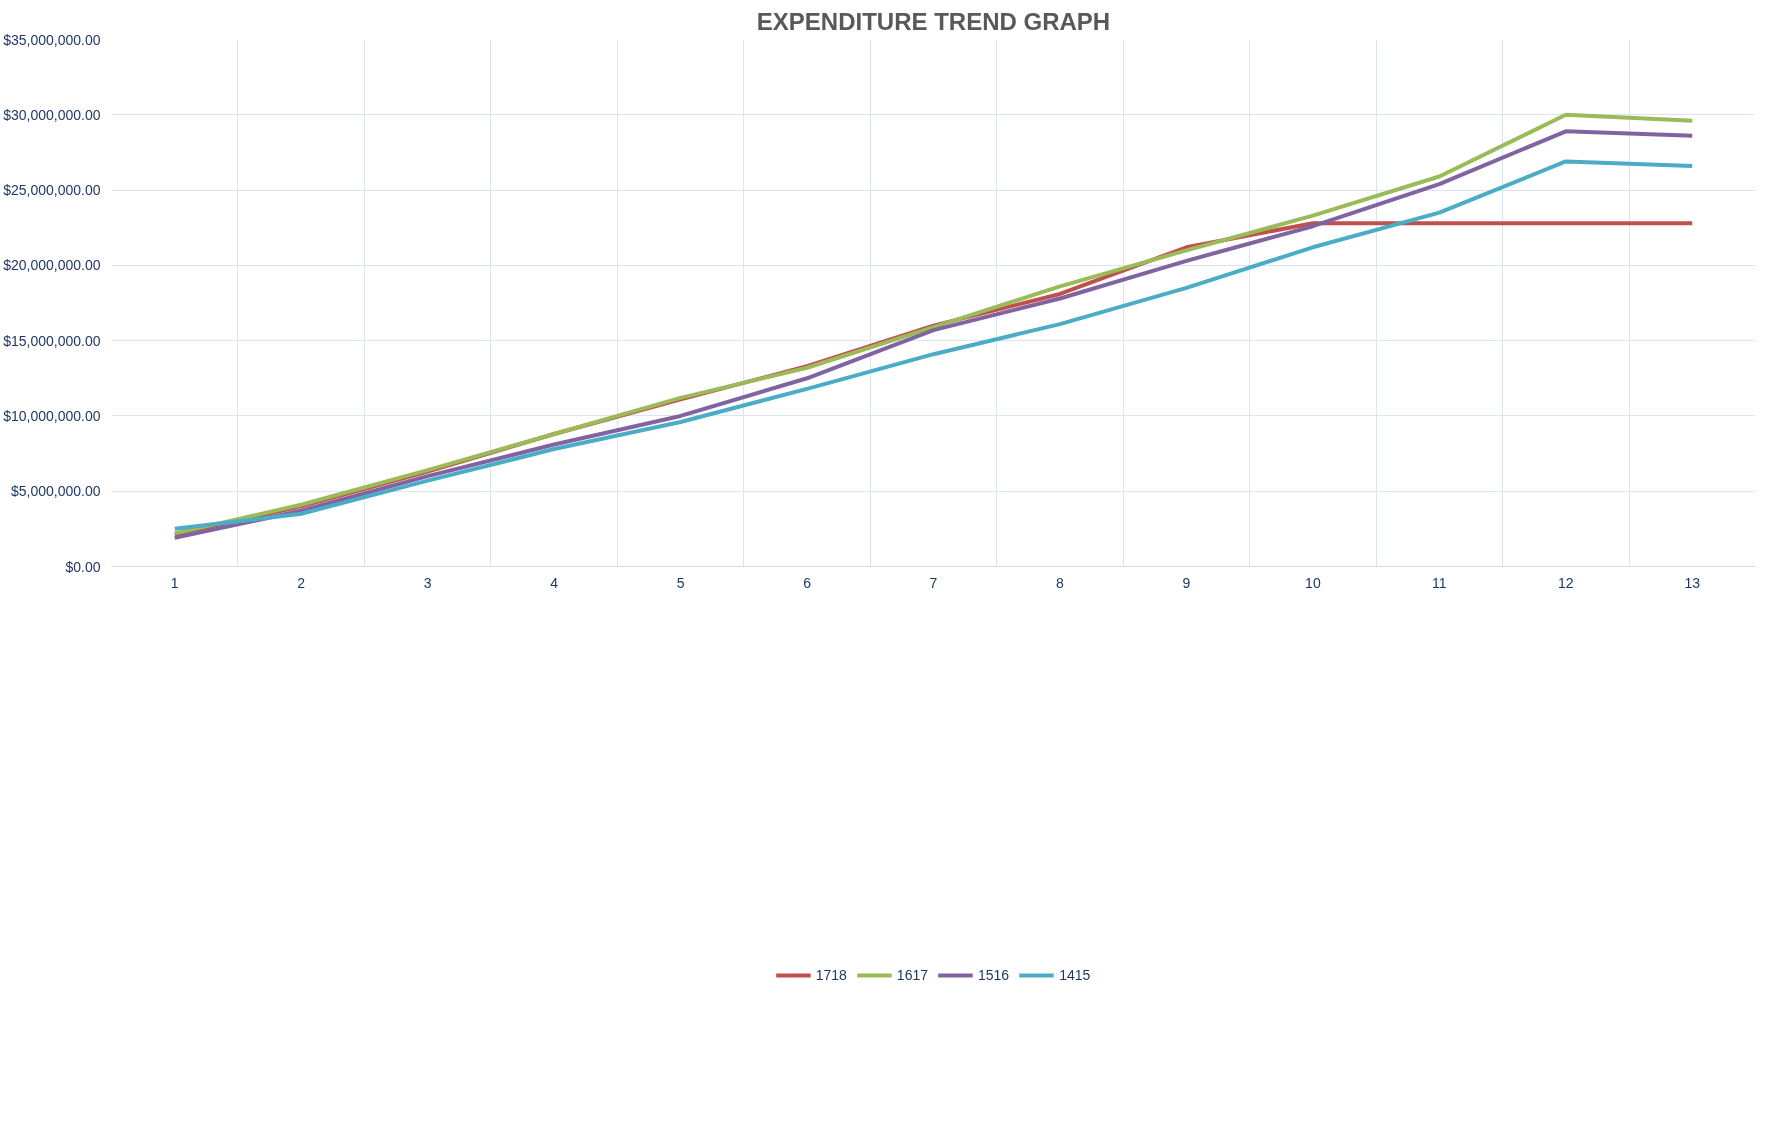 The width and height of the screenshot is (1779, 1124). Describe the element at coordinates (1075, 975) in the screenshot. I see `legend-label: 1415` at that location.